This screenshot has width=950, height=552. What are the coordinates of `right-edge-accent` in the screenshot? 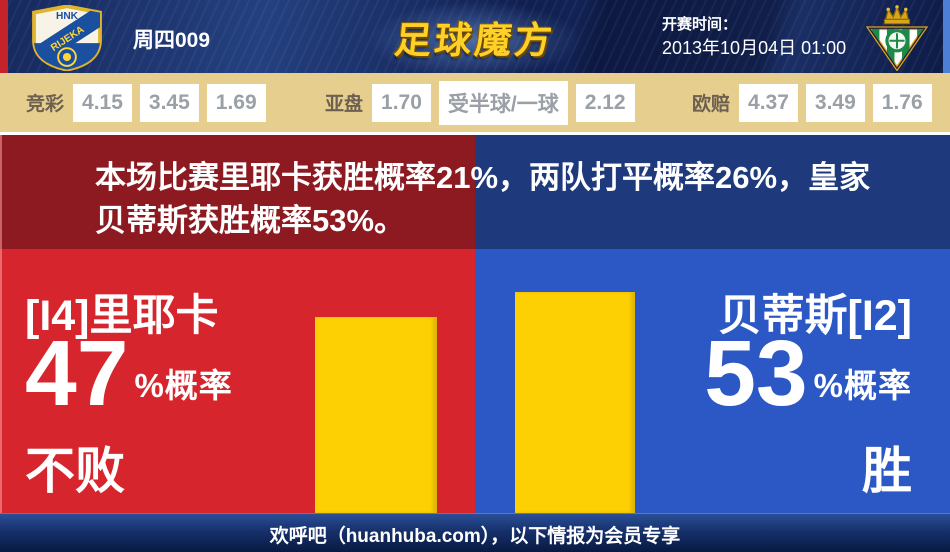 It's located at (946, 36).